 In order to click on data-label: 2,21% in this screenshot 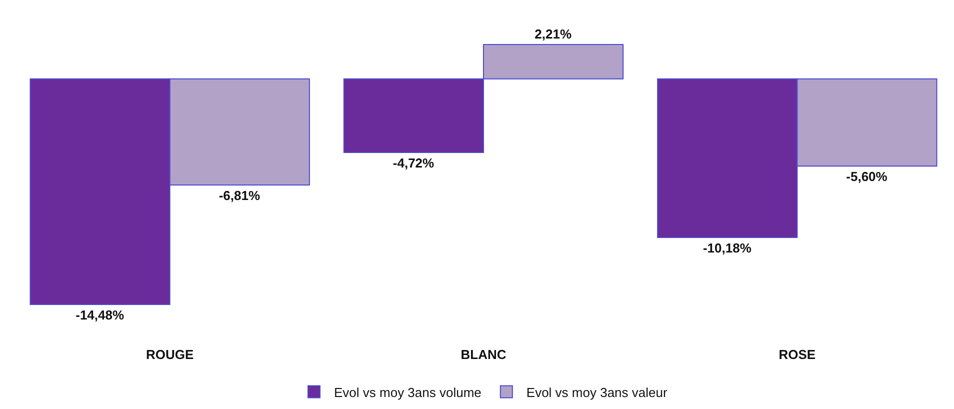, I will do `click(553, 34)`.